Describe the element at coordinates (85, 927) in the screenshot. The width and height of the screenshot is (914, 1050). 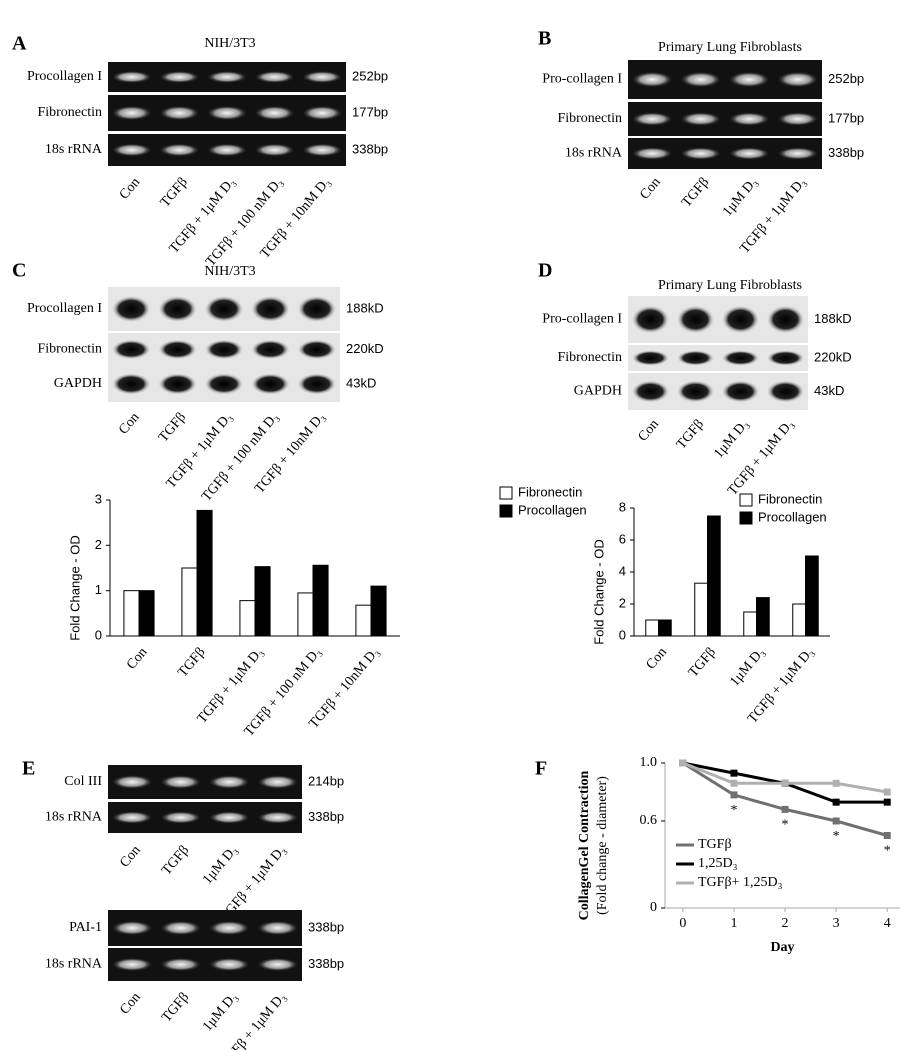
I see `row-label: PAI-1` at that location.